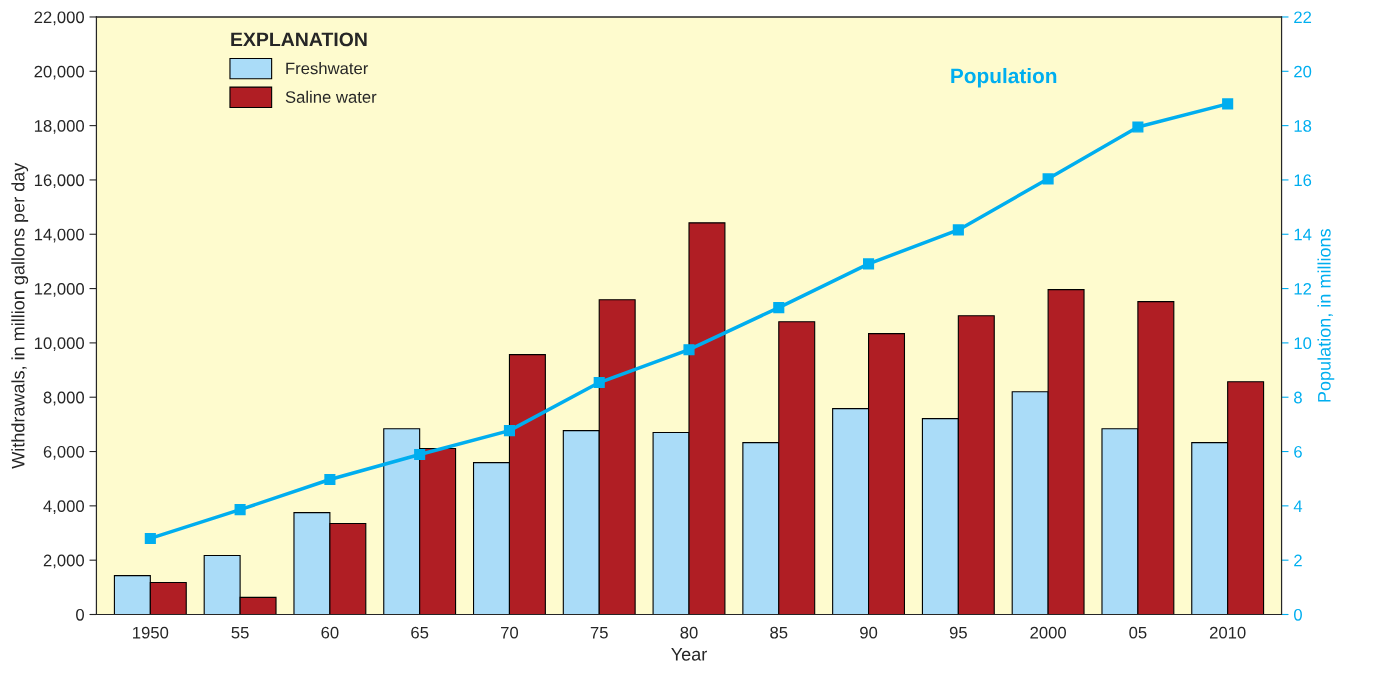 Image resolution: width=1378 pixels, height=679 pixels. Describe the element at coordinates (1303, 71) in the screenshot. I see `y2-tick-label: 20` at that location.